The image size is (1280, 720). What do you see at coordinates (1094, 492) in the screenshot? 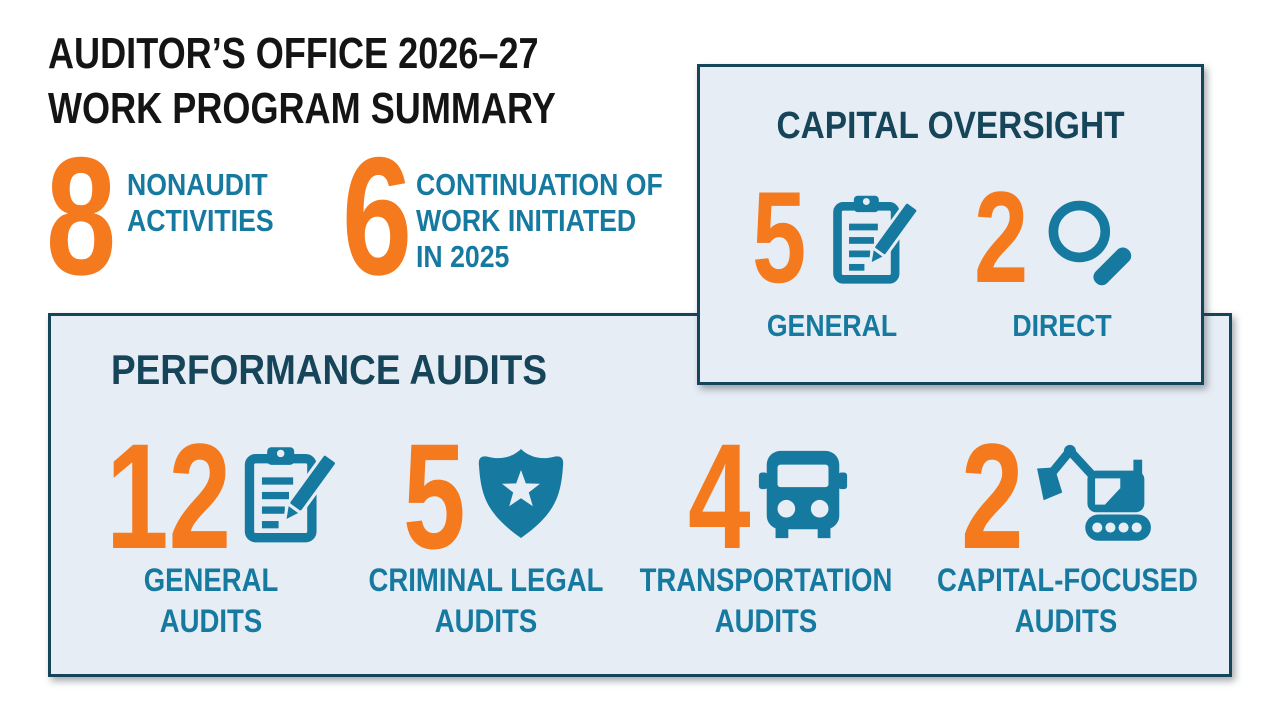
I see `excavator-icon` at bounding box center [1094, 492].